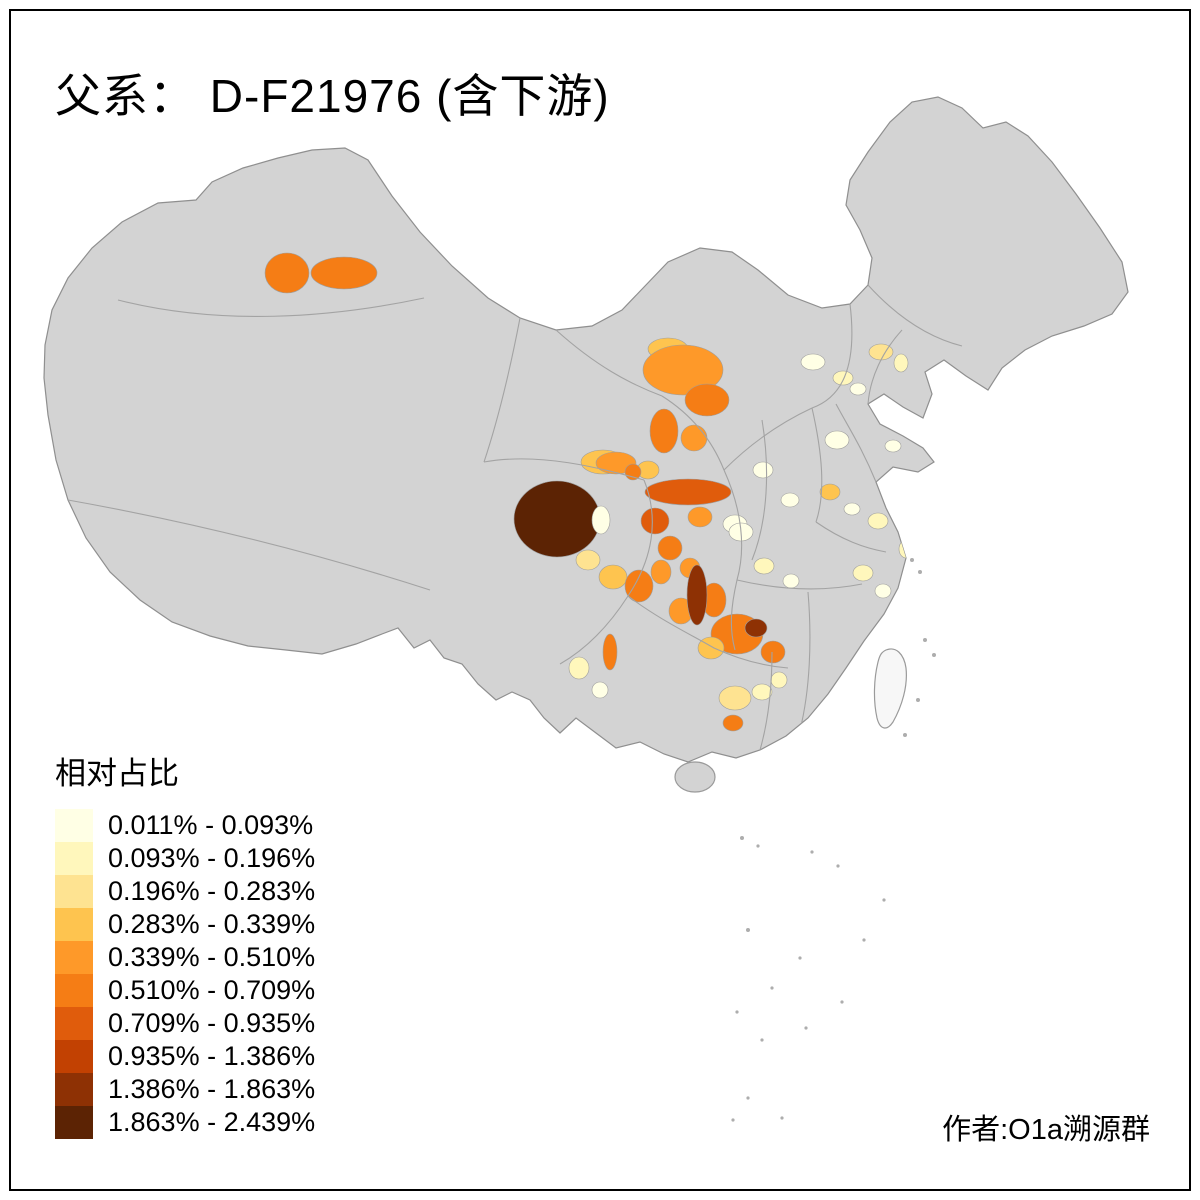 This screenshot has width=1200, height=1200. Describe the element at coordinates (212, 990) in the screenshot. I see `legend-label: 0.510% - 0.709%` at that location.